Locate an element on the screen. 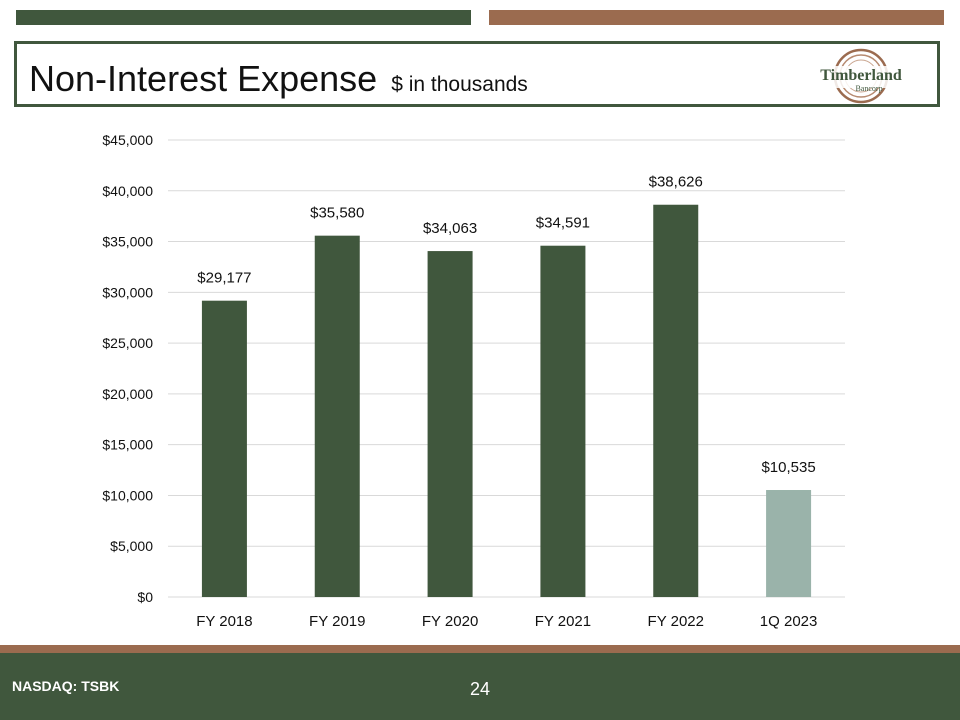  data-label: $29,177 is located at coordinates (224, 278).